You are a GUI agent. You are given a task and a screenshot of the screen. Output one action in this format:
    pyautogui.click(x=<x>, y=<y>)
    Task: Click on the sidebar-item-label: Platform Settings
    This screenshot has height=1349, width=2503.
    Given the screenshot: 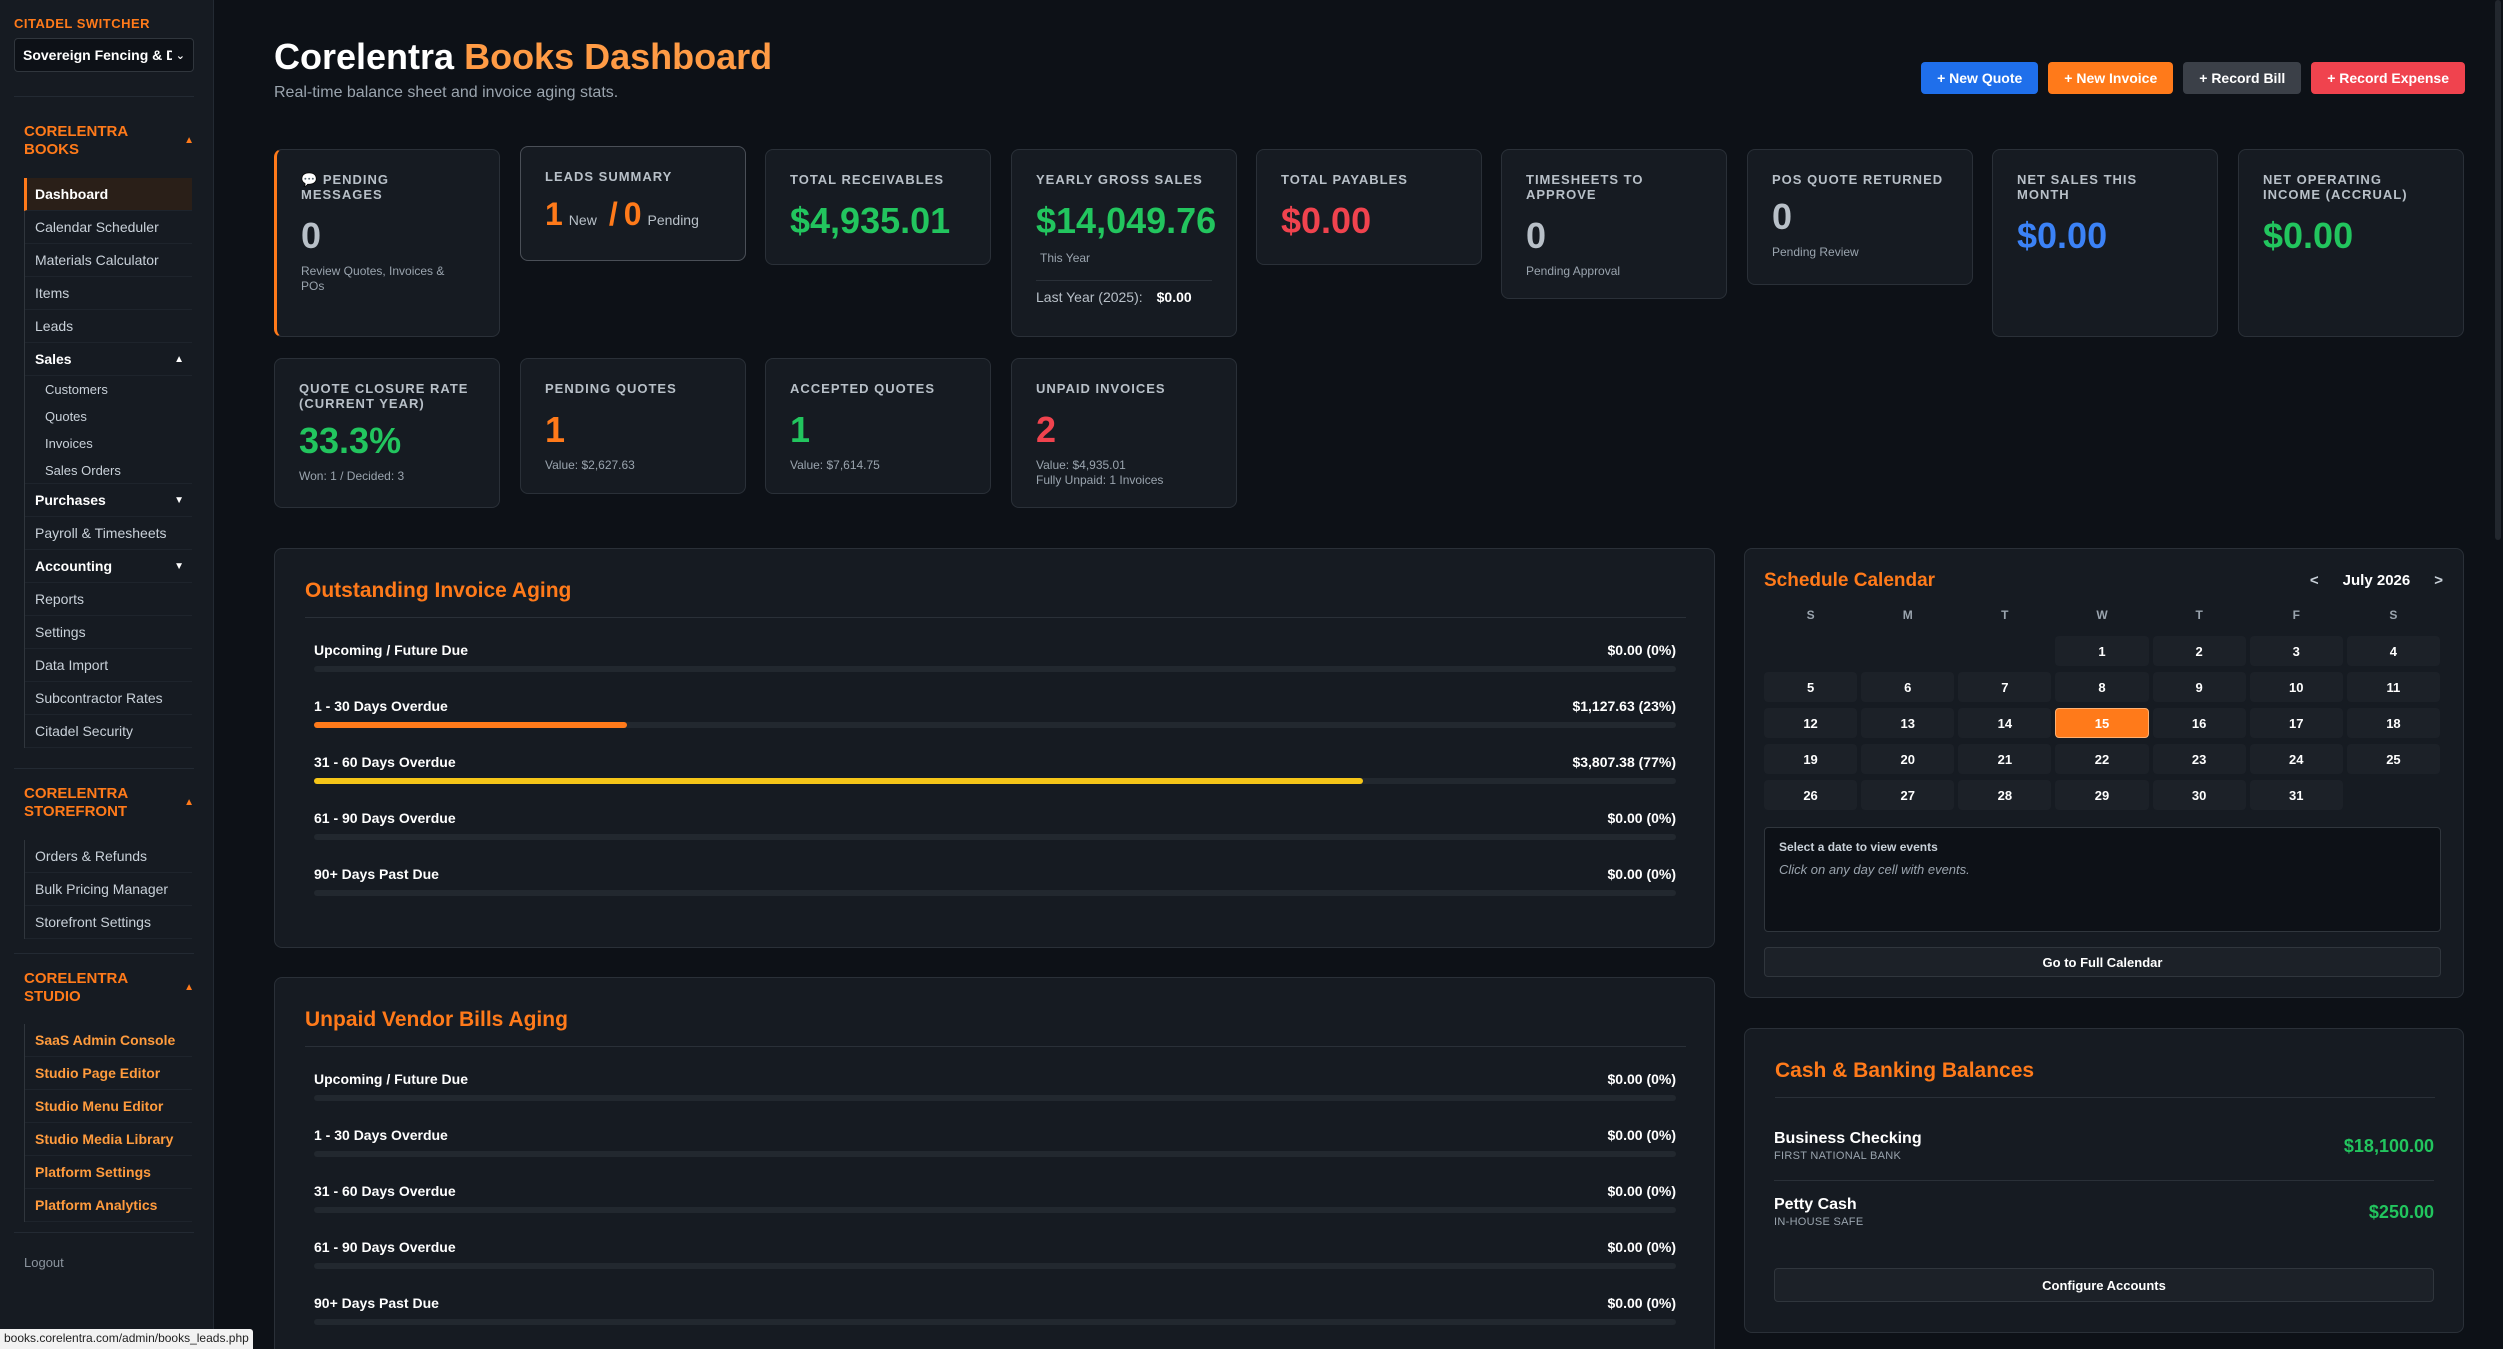 What is the action you would take?
    pyautogui.click(x=93, y=1172)
    